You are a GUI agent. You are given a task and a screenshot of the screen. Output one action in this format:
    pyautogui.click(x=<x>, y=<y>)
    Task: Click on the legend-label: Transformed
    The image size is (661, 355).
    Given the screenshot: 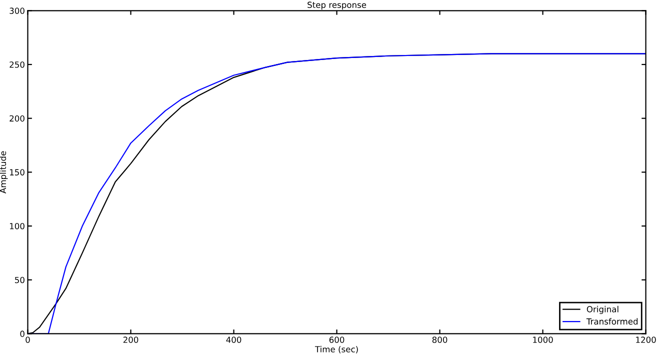 What is the action you would take?
    pyautogui.click(x=612, y=321)
    